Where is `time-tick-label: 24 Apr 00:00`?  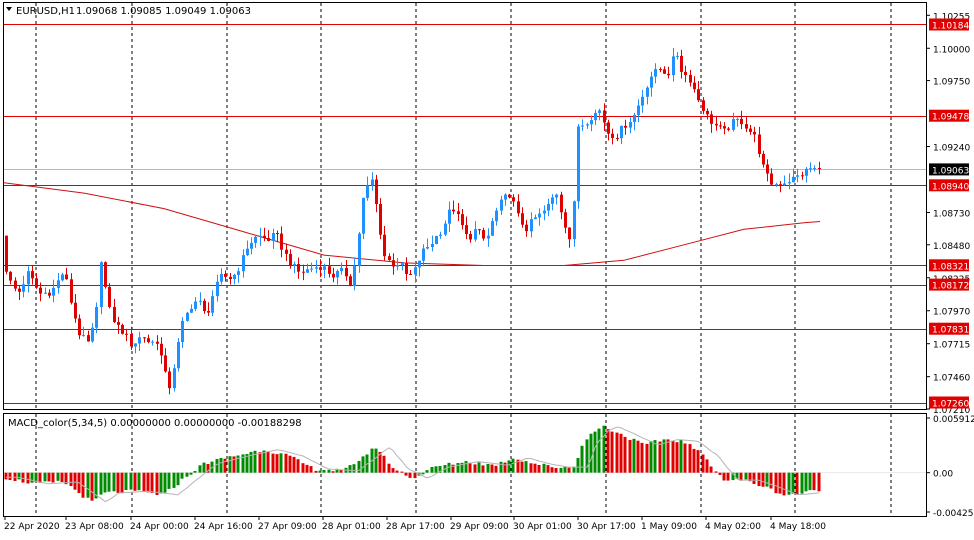 time-tick-label: 24 Apr 00:00 is located at coordinates (159, 527).